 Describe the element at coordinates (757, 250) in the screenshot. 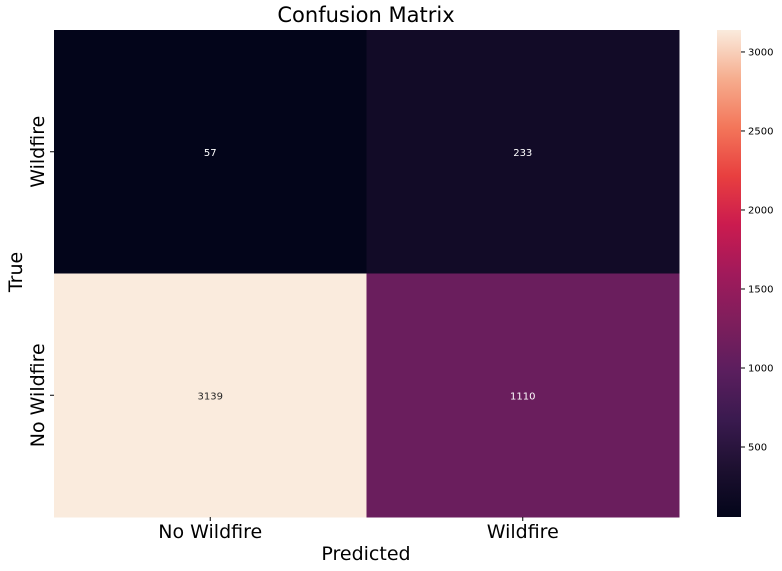

I see `colorbar-ticks: 500 1000 1500 2000 2500 3000` at that location.